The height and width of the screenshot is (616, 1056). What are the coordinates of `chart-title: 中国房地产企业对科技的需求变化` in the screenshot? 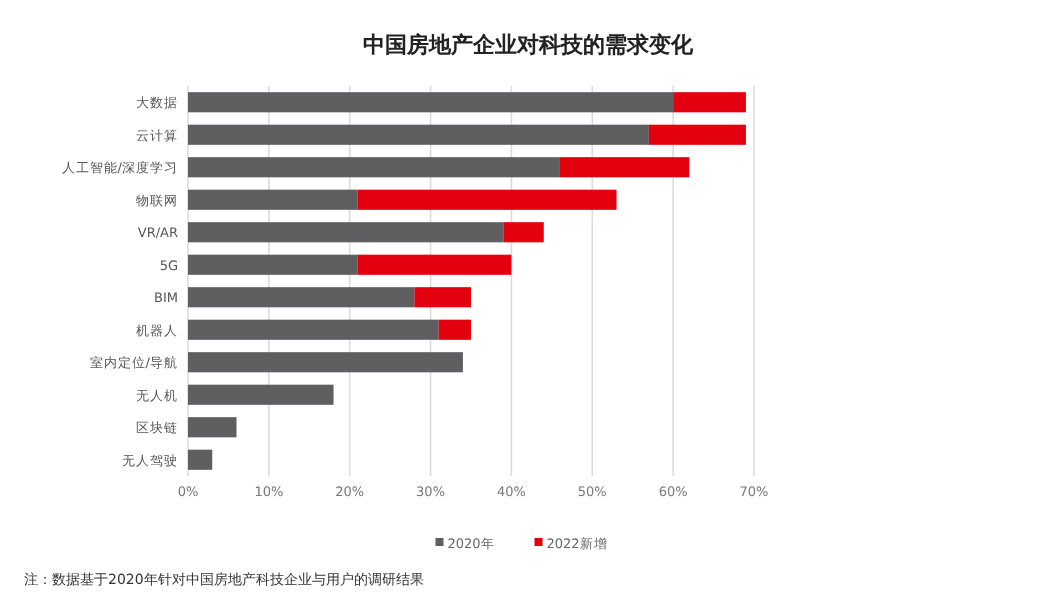 It's located at (529, 45).